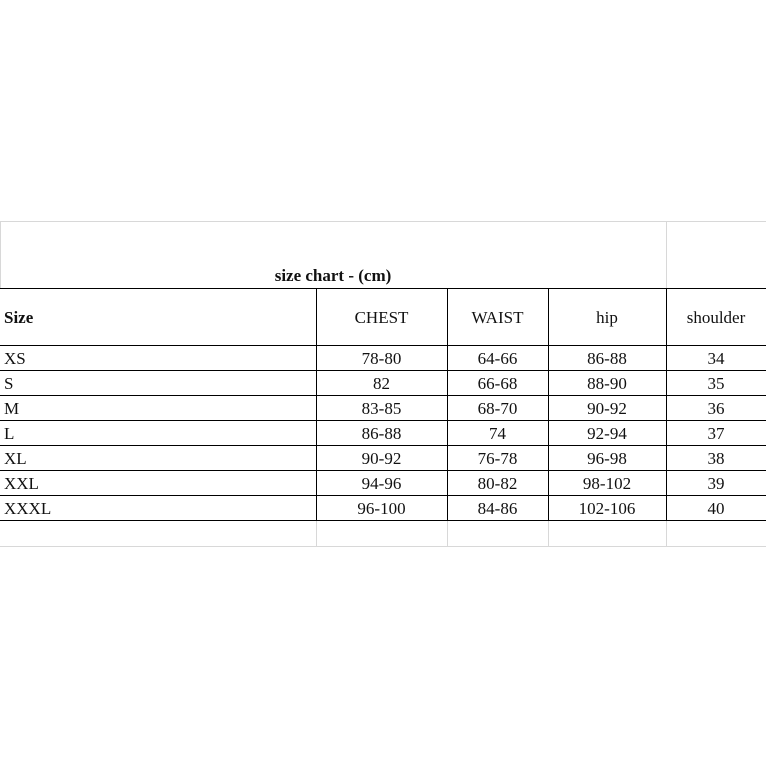  I want to click on table-row: S 82 66-68 88-90 35, so click(383, 383).